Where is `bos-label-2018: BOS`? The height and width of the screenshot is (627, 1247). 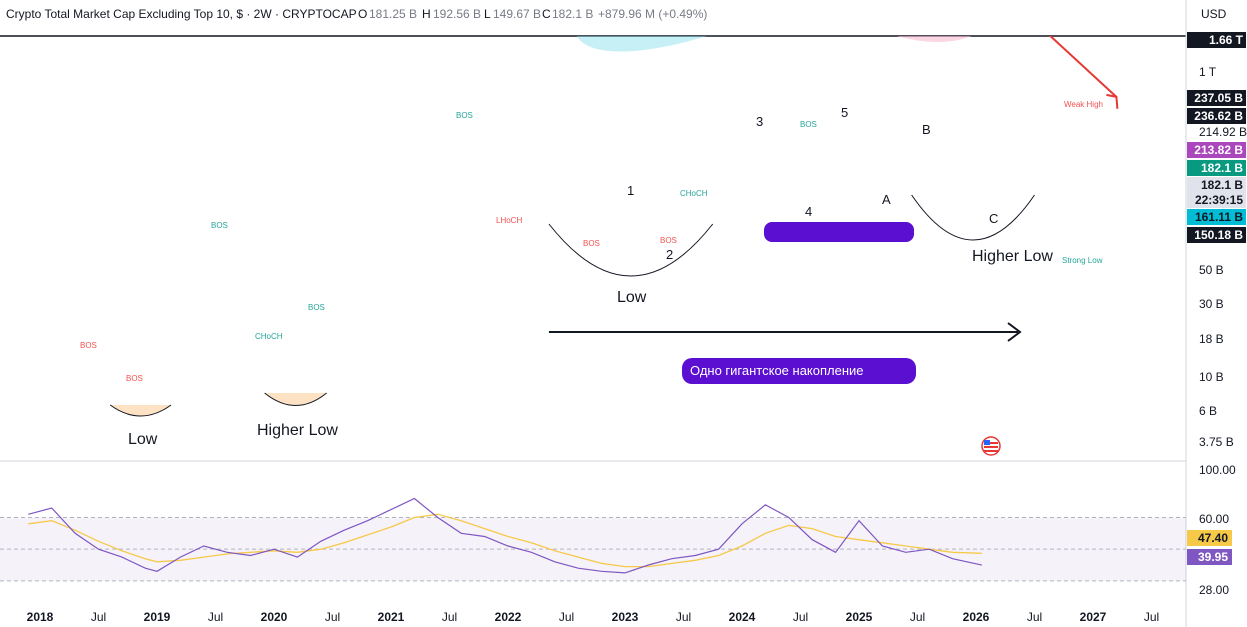
bos-label-2018: BOS is located at coordinates (219, 225).